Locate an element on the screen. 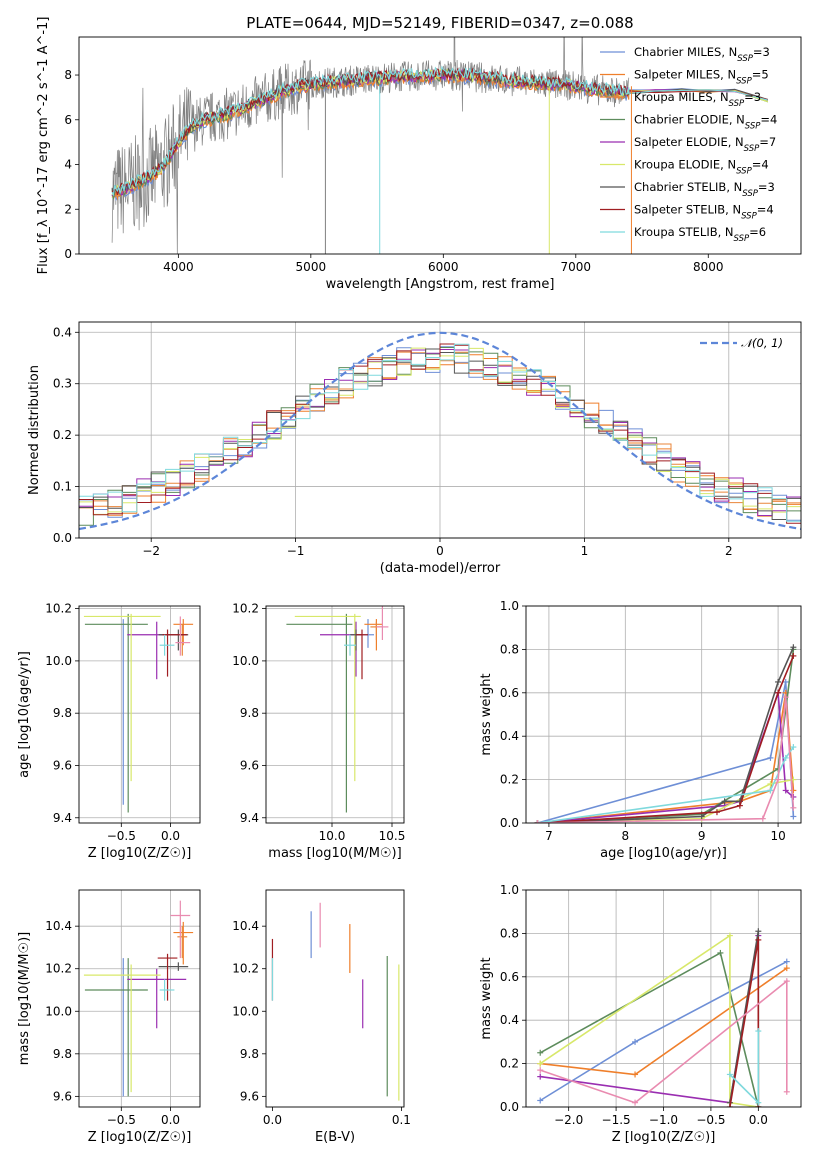  x-tick-label: 4000 is located at coordinates (178, 267).